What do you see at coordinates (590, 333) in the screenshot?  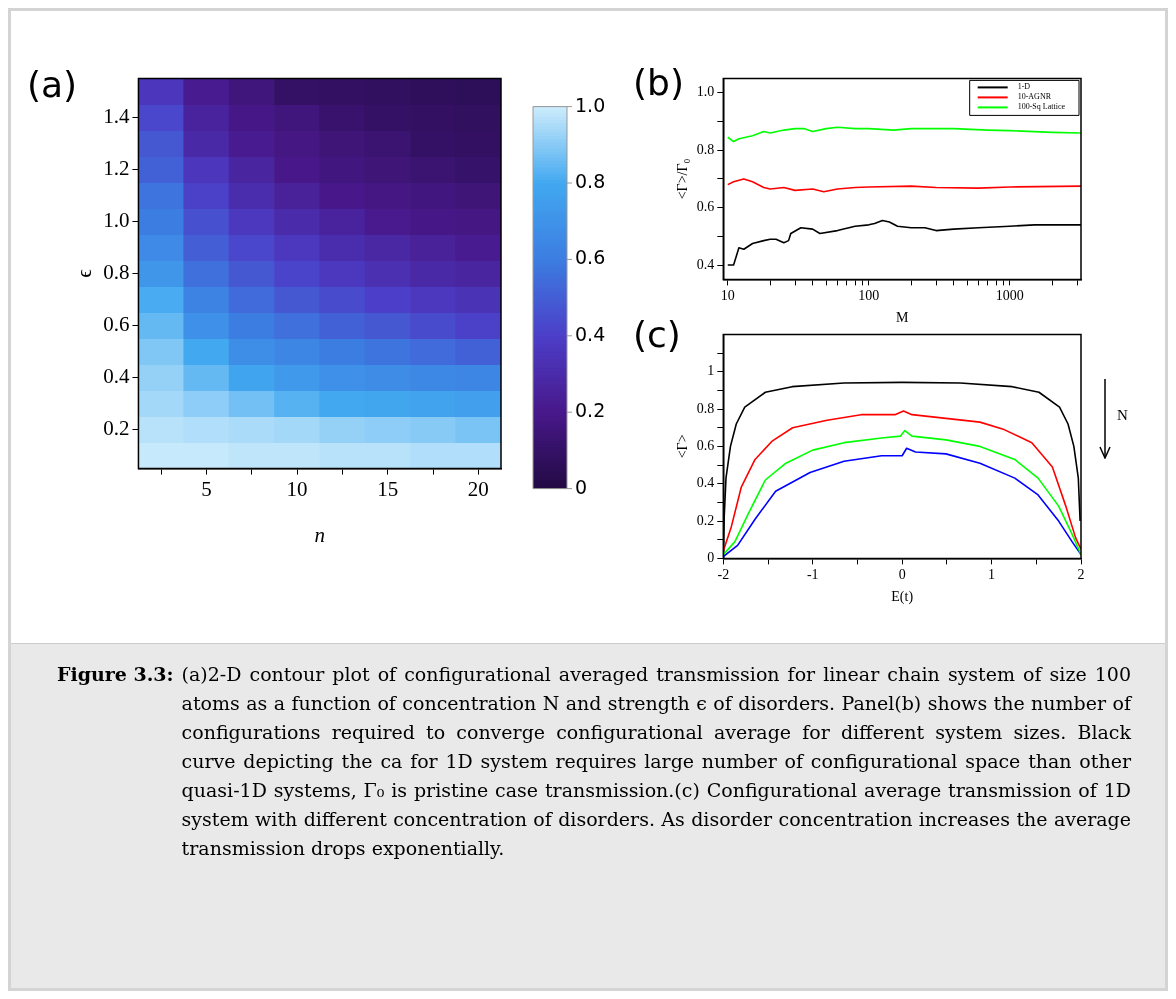 I see `color-bar-label: 0.4` at bounding box center [590, 333].